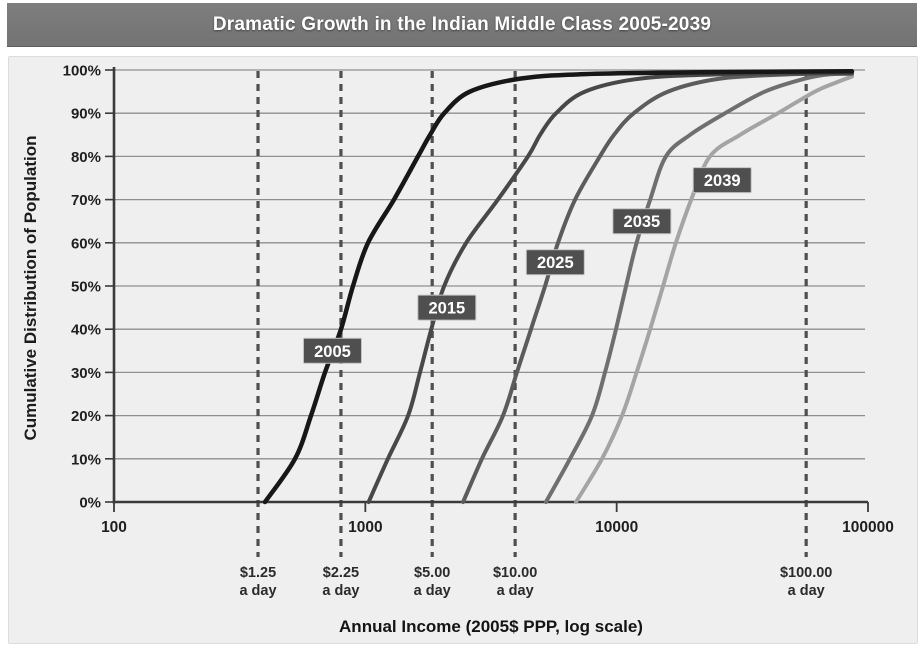  What do you see at coordinates (616, 527) in the screenshot?
I see `x-tick-label: 10000` at bounding box center [616, 527].